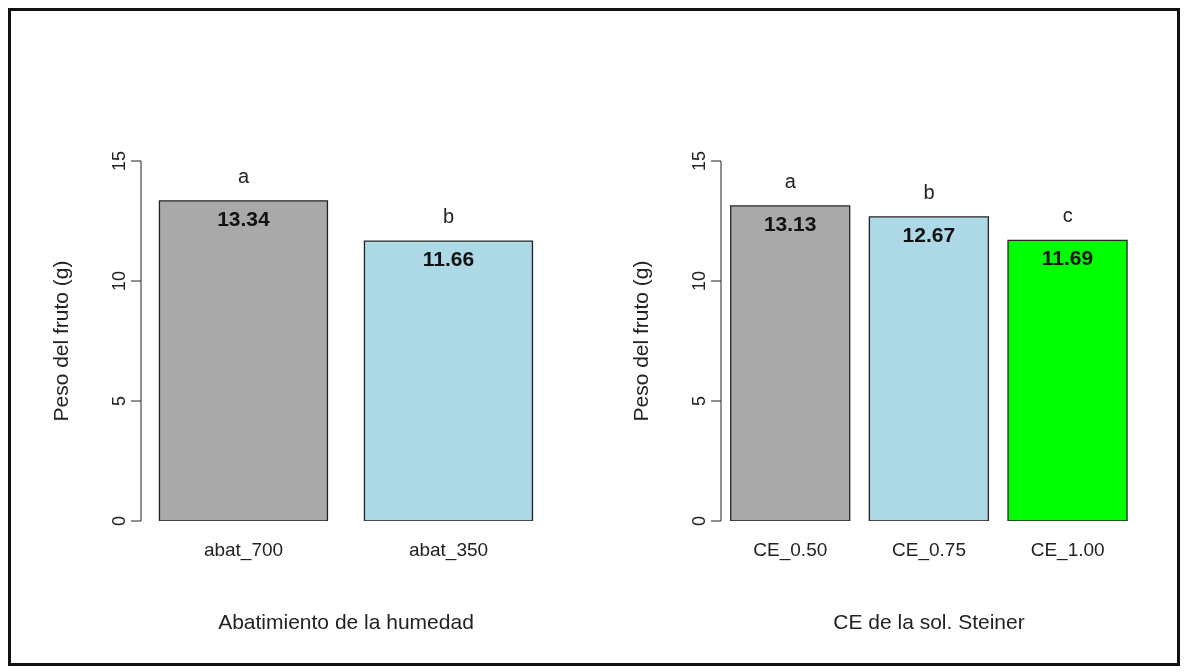 This screenshot has height=672, width=1186. What do you see at coordinates (1067, 215) in the screenshot?
I see `annotation: c` at bounding box center [1067, 215].